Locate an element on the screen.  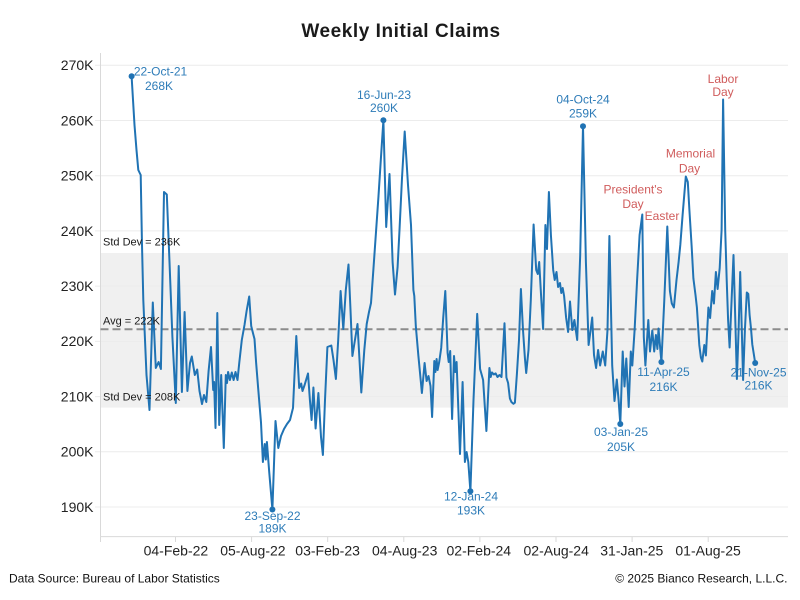
svg-text: 240K is located at coordinates (77, 231).